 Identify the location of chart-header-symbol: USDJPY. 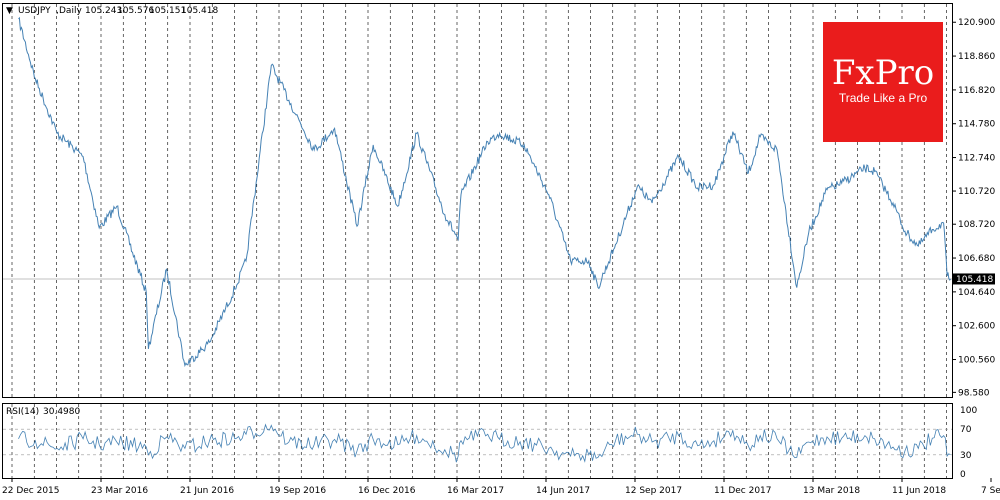
(34, 11).